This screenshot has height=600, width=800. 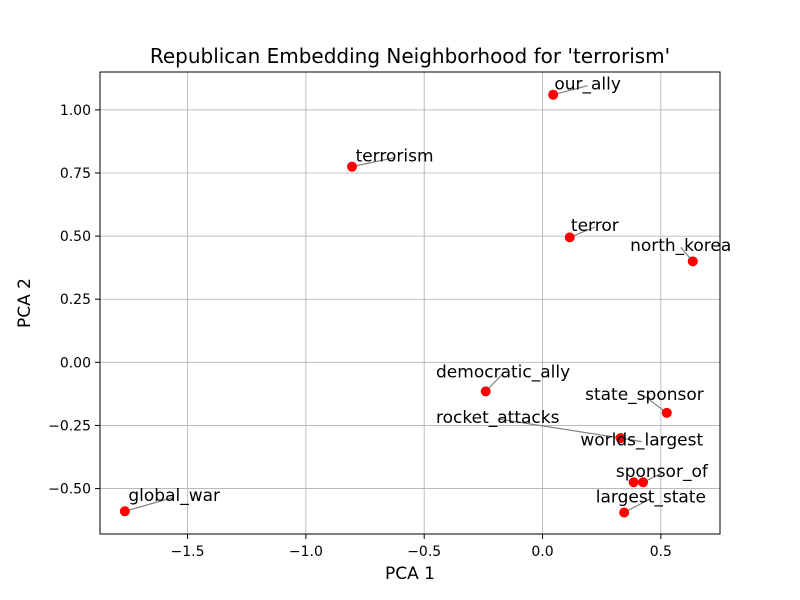 I want to click on y-tick-label: −0.50, so click(x=69, y=490).